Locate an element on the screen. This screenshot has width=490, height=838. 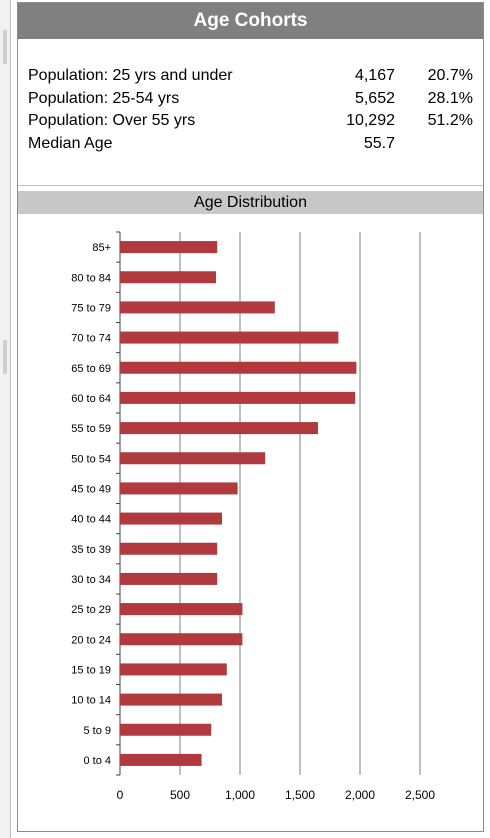
category-label: 65 to 69 is located at coordinates (91, 369).